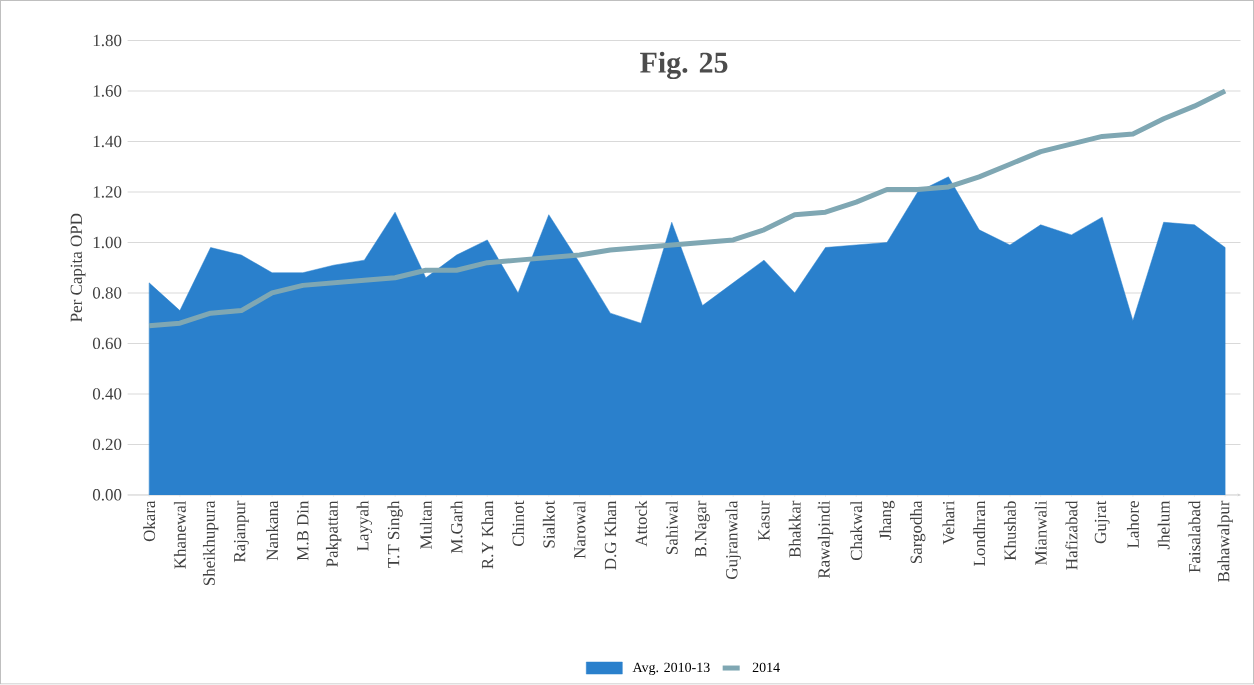 This screenshot has height=685, width=1254. I want to click on x-tick-label: M.Garh, so click(456, 527).